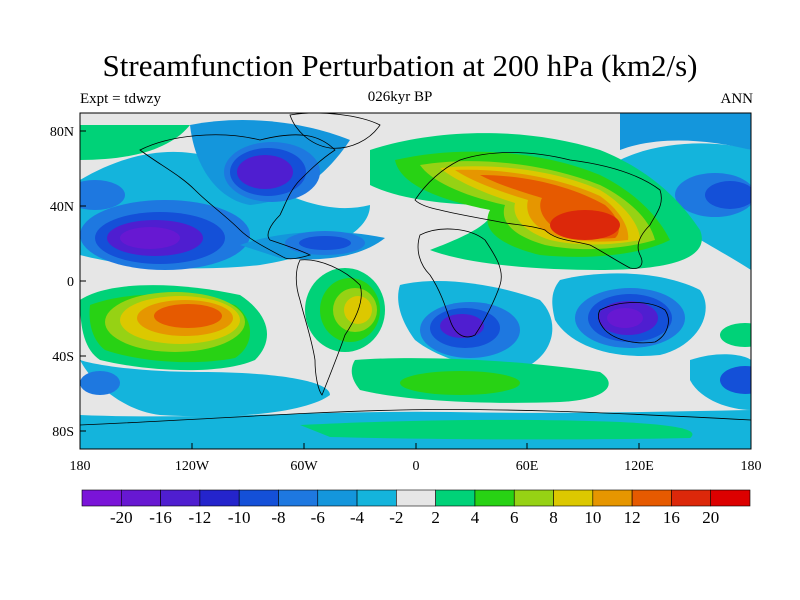  Describe the element at coordinates (318, 517) in the screenshot. I see `colorbar-label: -6` at that location.